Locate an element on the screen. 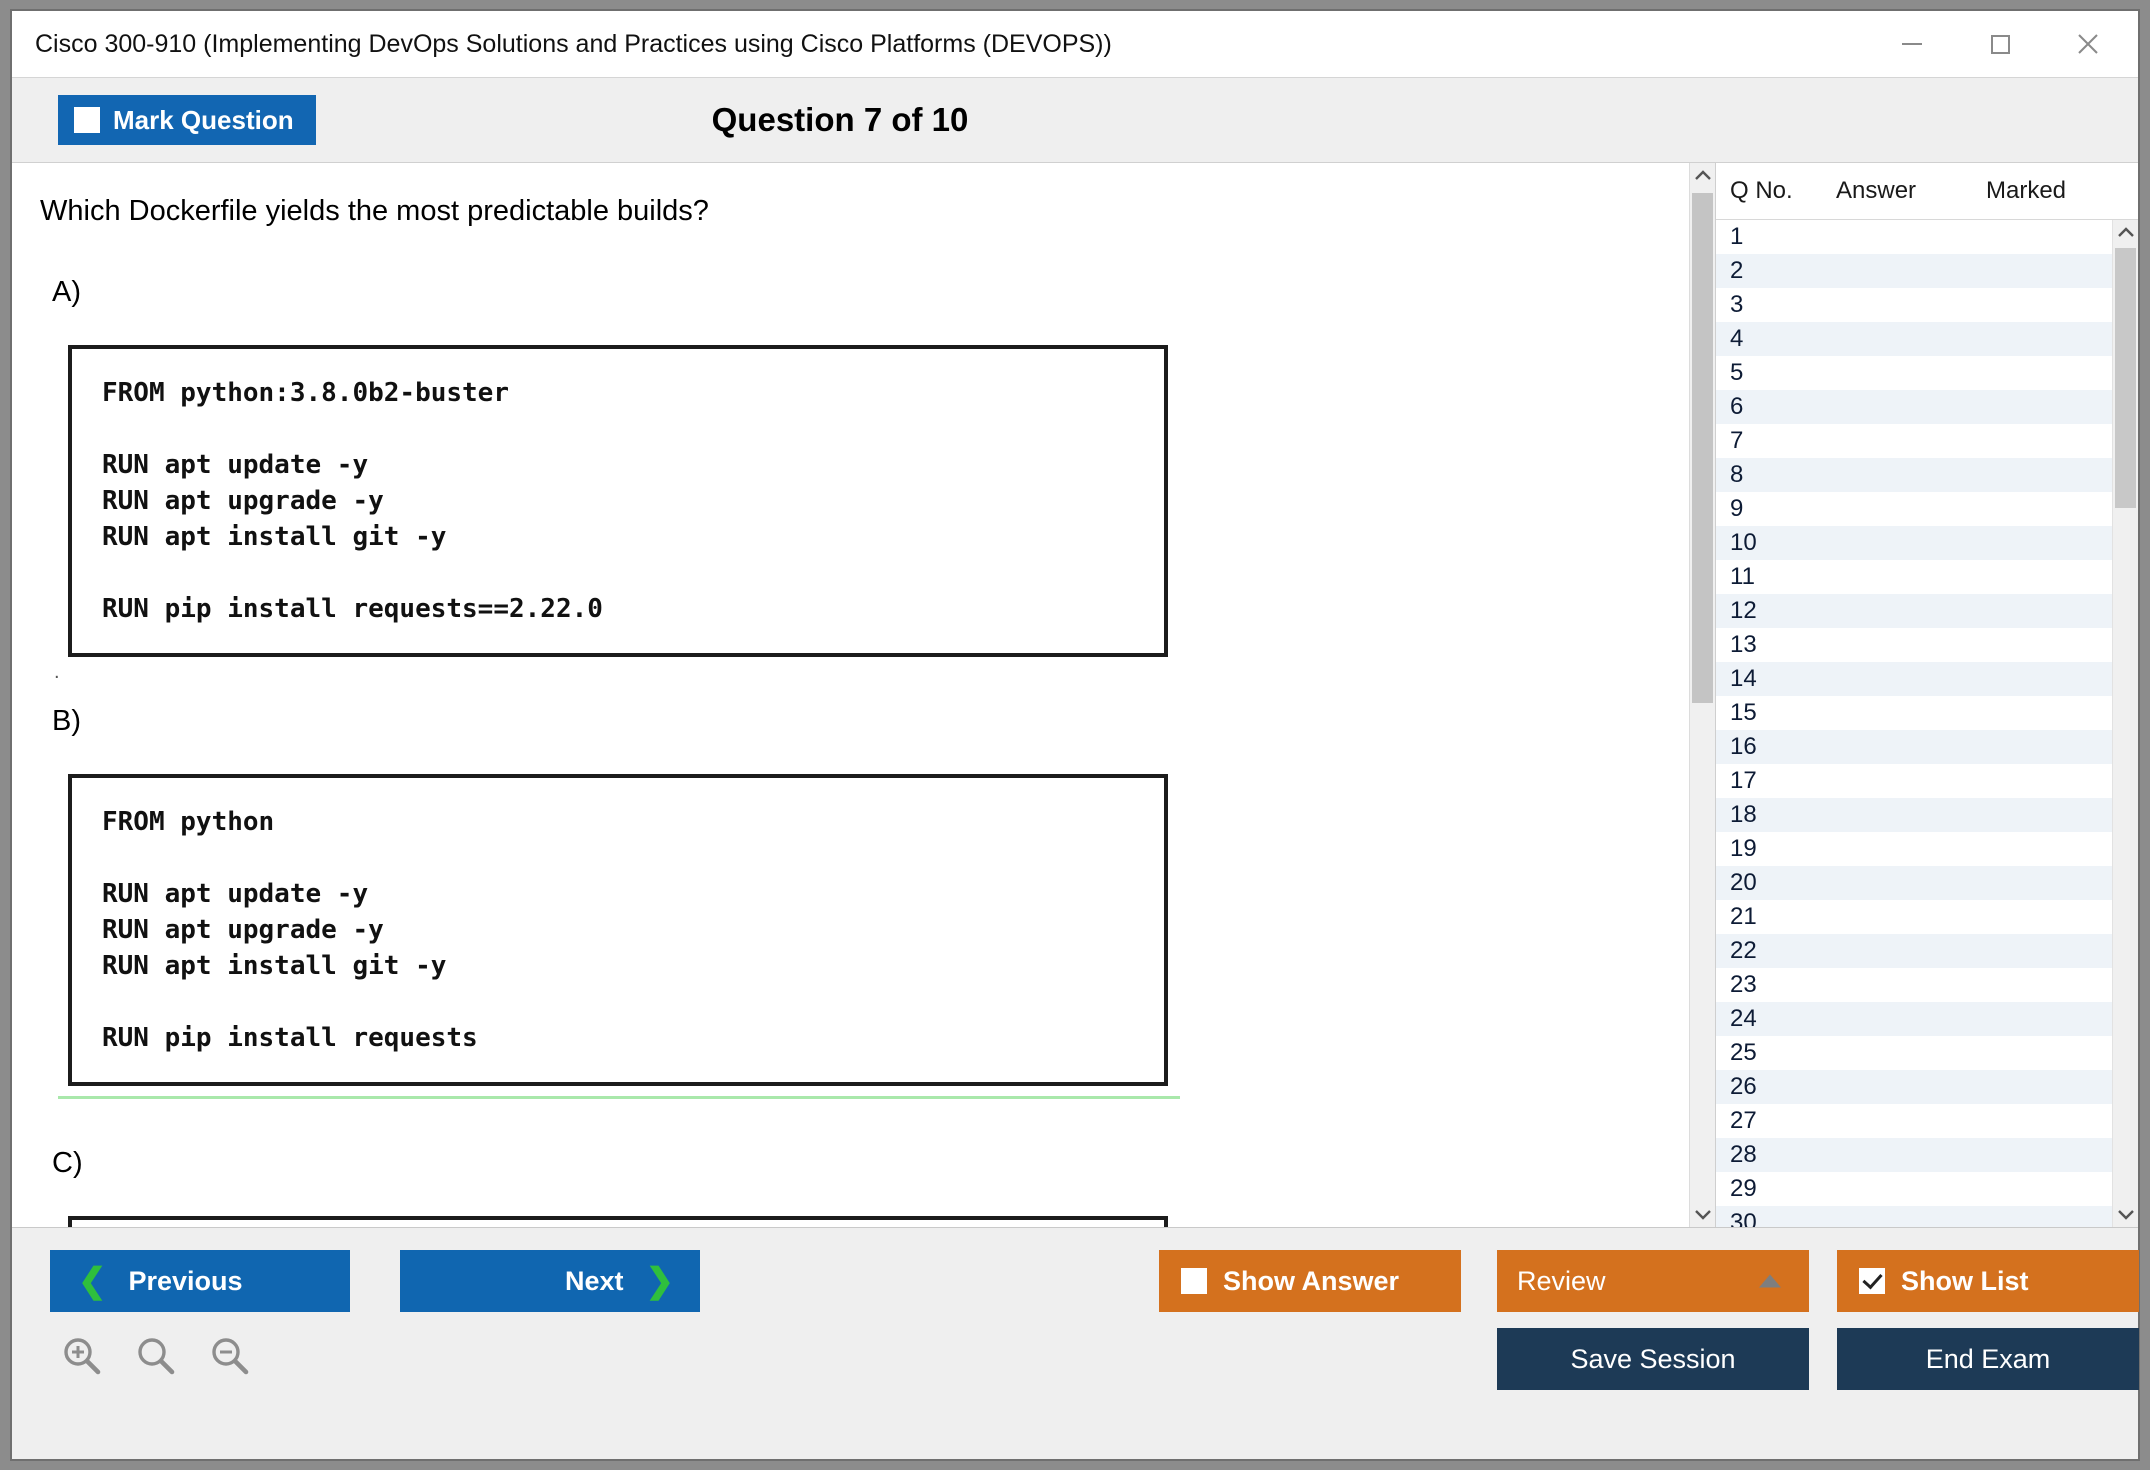  question-pane-scrollbar is located at coordinates (1702, 695).